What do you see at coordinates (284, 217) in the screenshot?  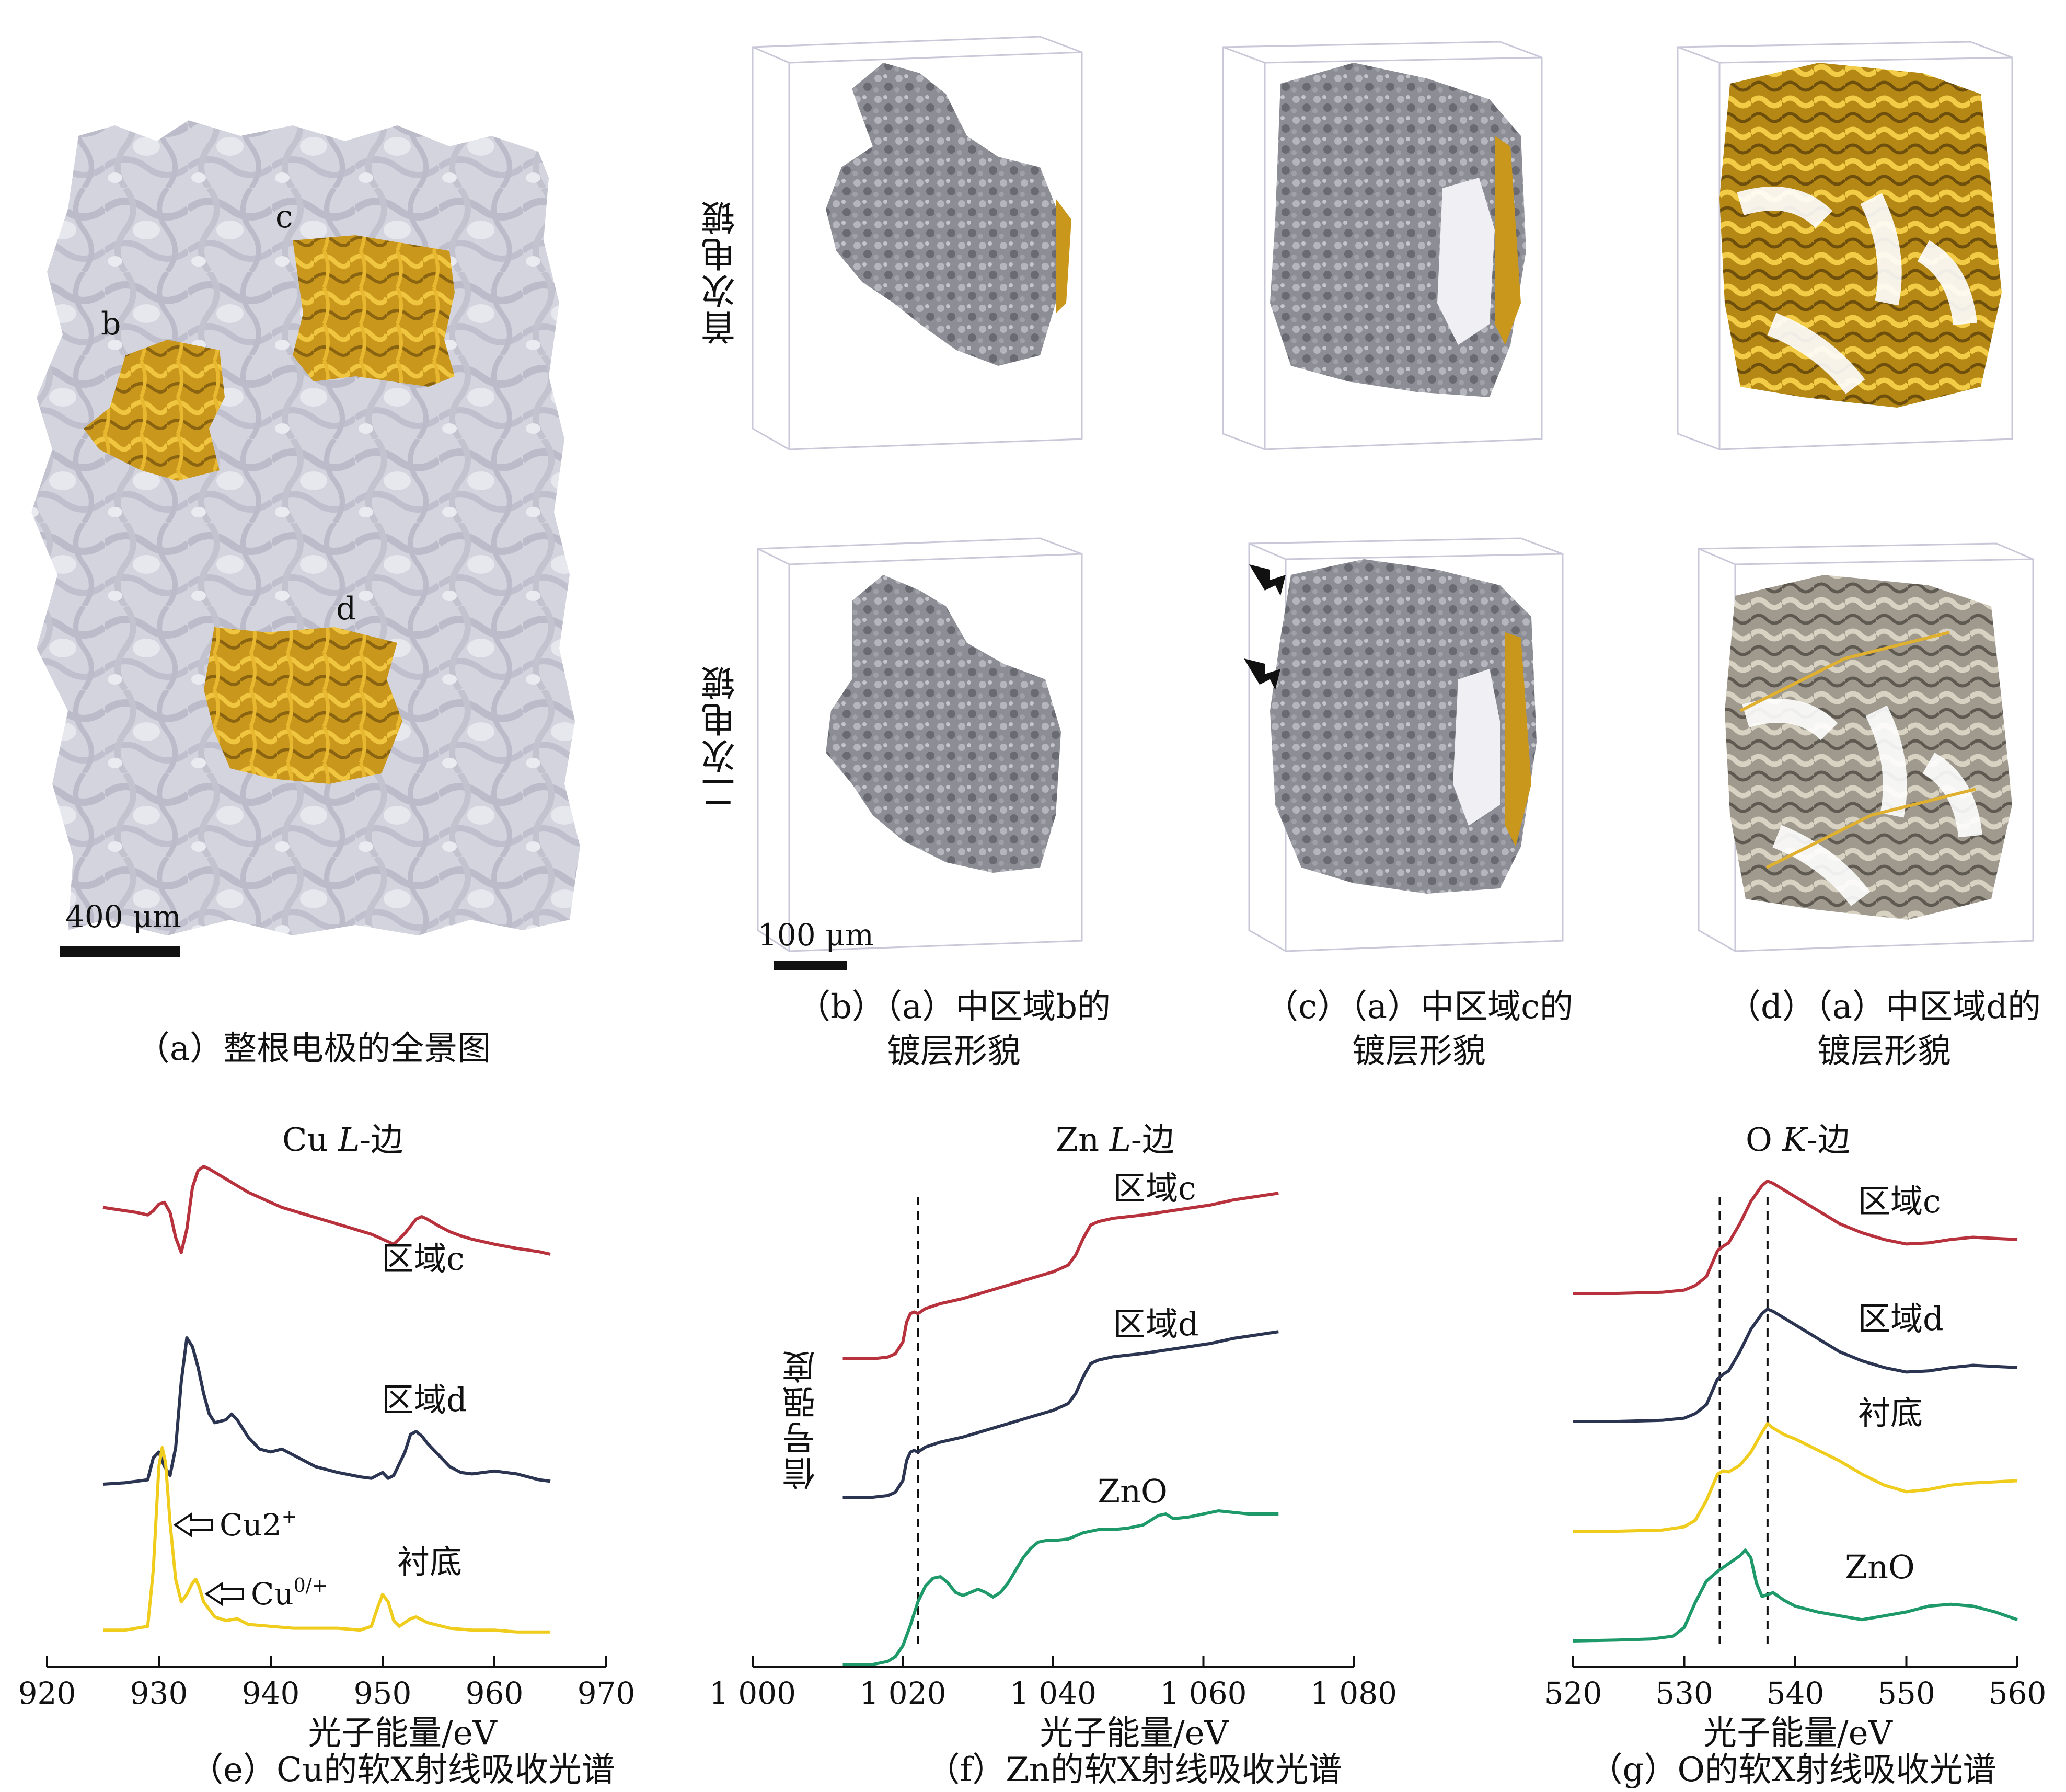 I see `region-label-c: c` at bounding box center [284, 217].